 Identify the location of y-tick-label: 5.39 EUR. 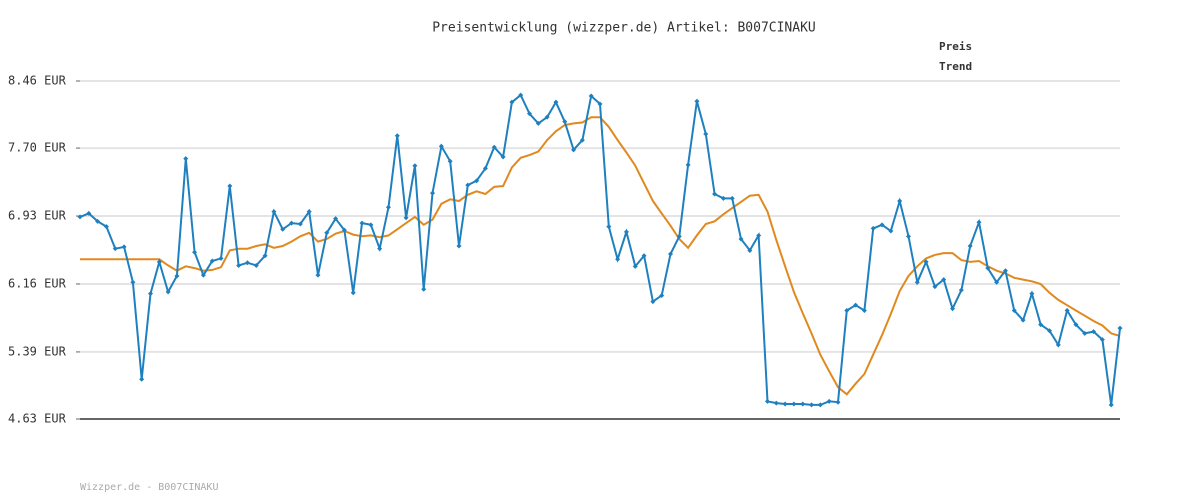
(37, 351).